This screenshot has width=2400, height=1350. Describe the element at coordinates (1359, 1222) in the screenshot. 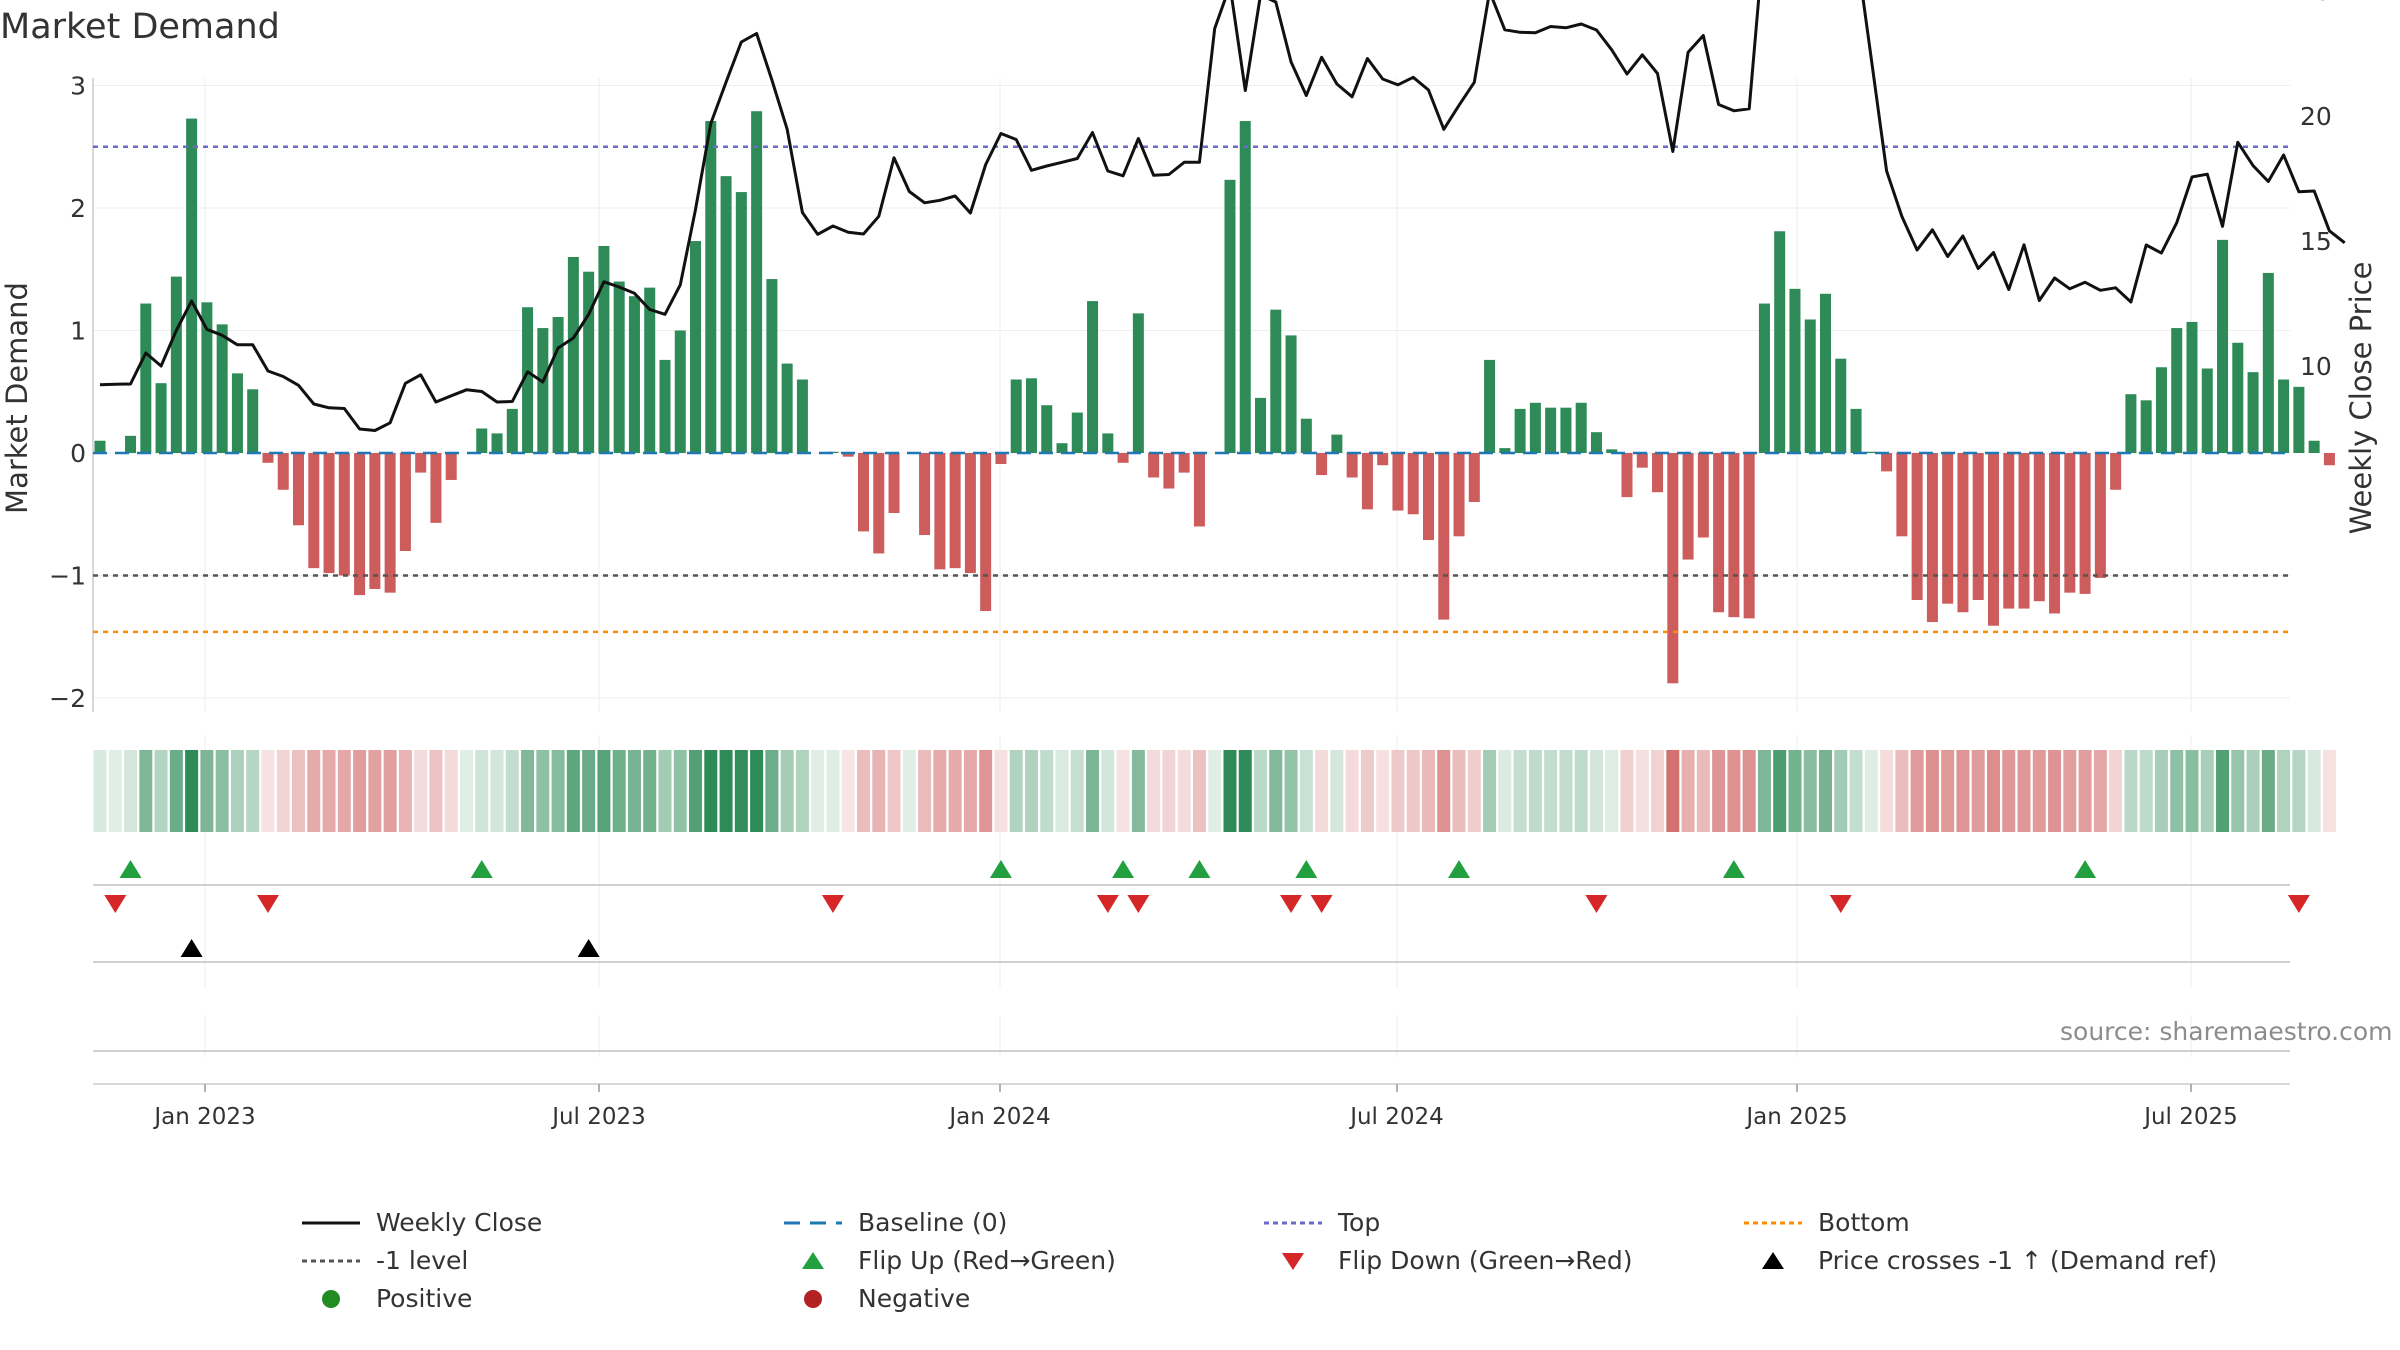

I see `legend-label: Top` at that location.